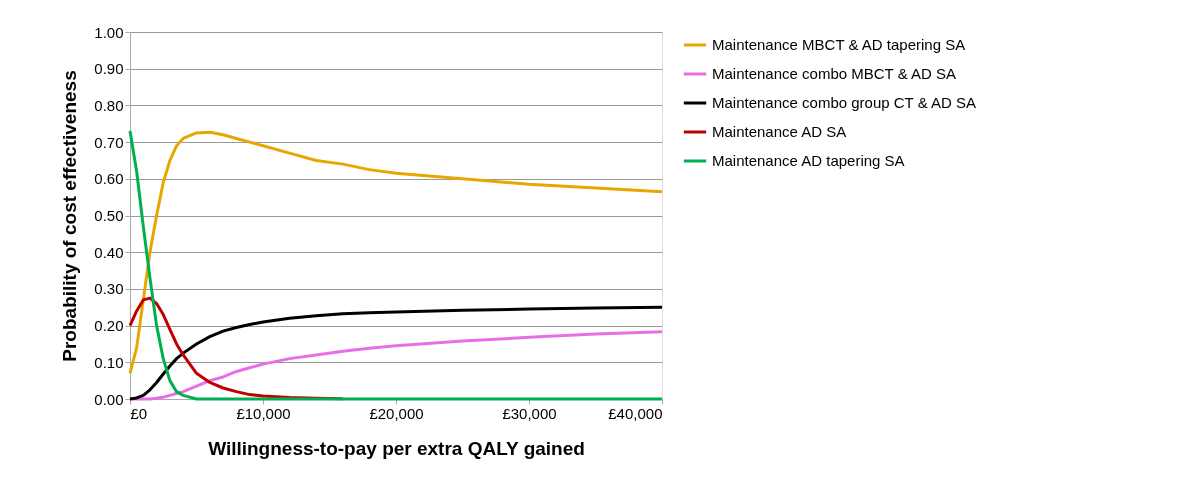 The width and height of the screenshot is (1186, 497). I want to click on y-tick-label: 0.80, so click(109, 105).